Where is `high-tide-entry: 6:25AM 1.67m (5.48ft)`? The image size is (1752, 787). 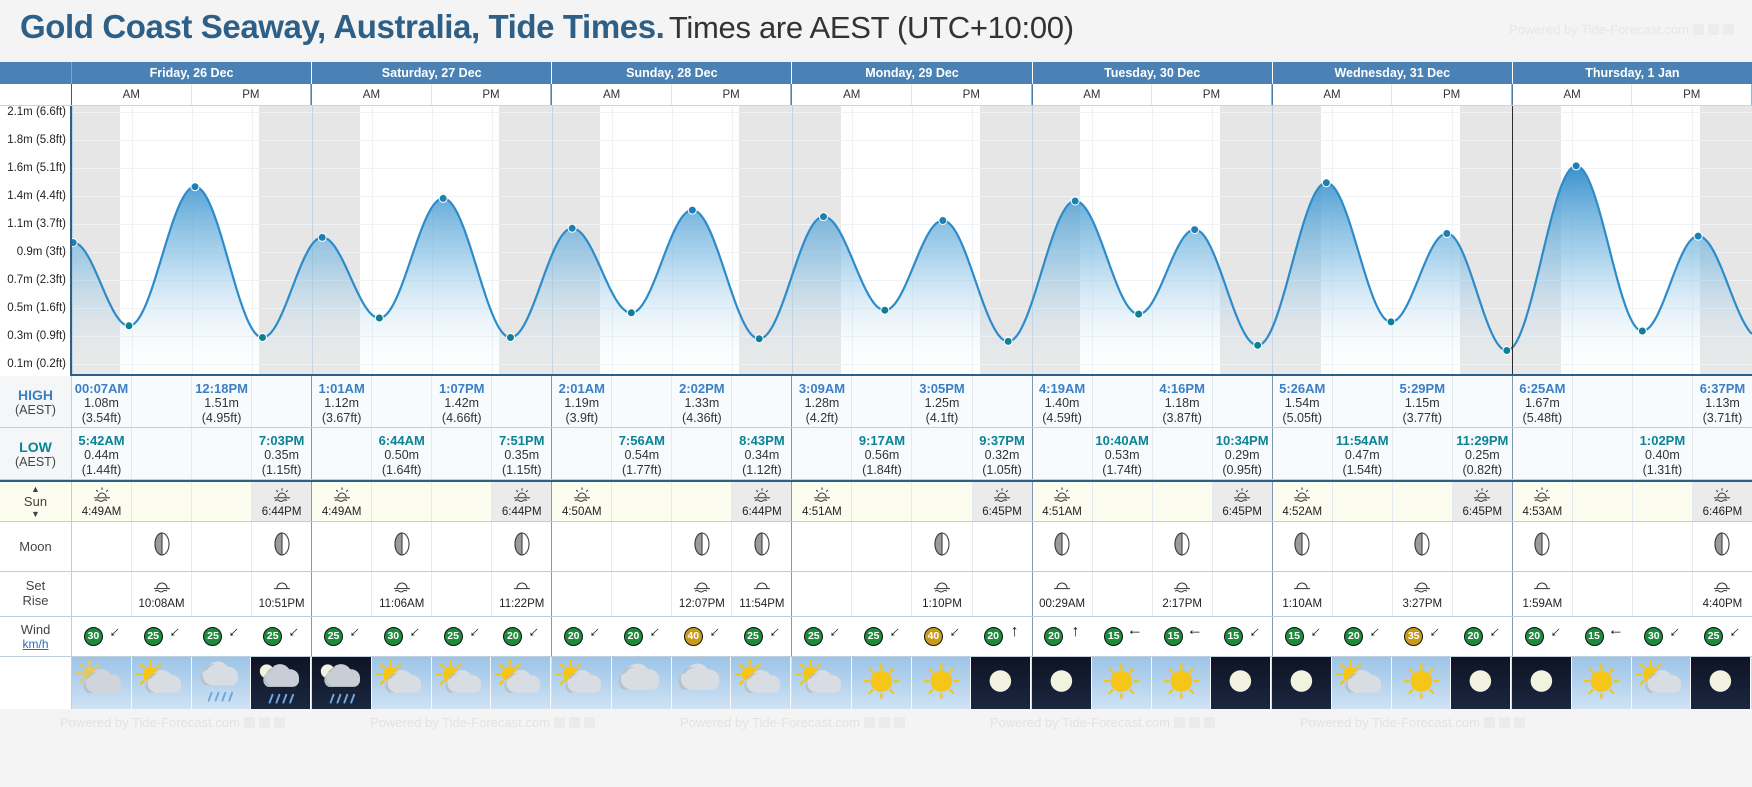
high-tide-entry: 6:25AM 1.67m (5.48ft) is located at coordinates (1543, 401).